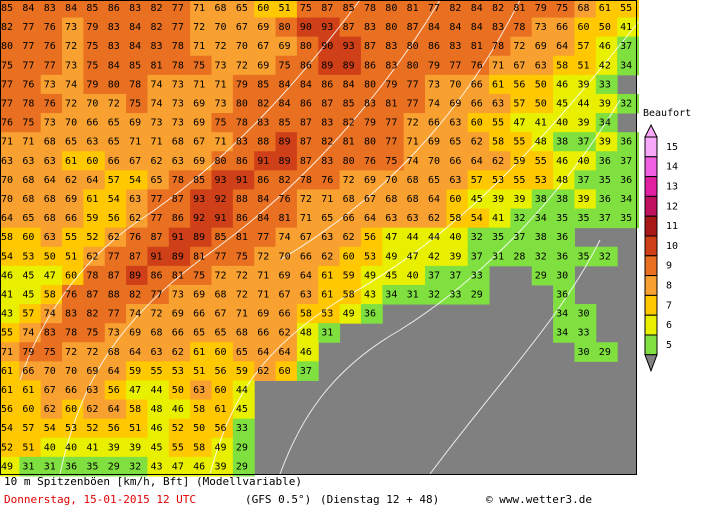 This screenshot has height=517, width=704. I want to click on value-label: 88, so click(263, 142).